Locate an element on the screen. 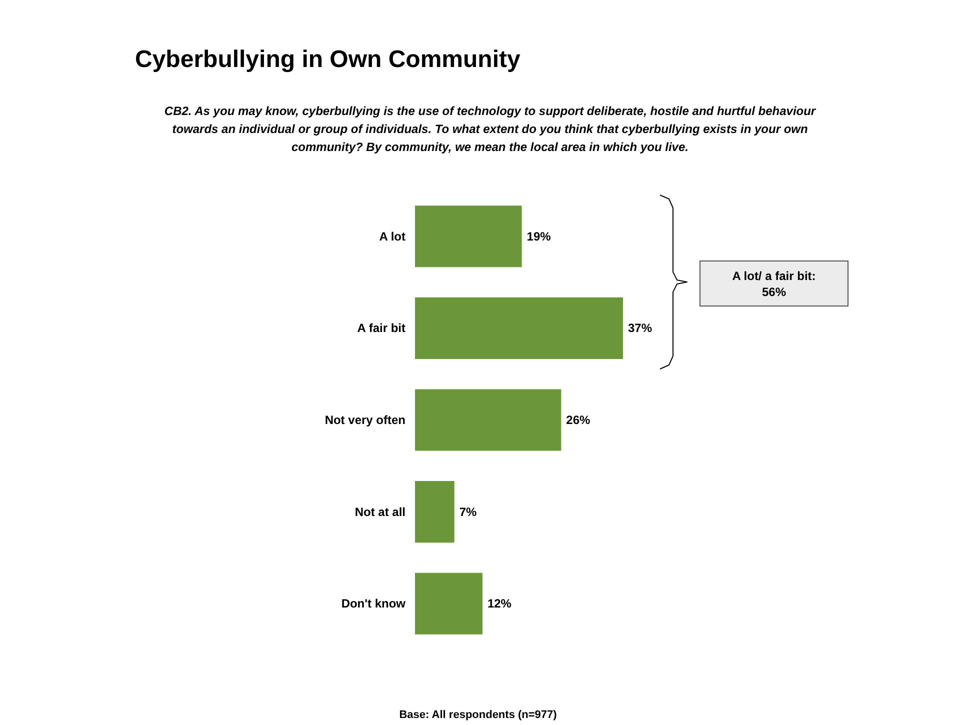  data-label: 7% is located at coordinates (468, 511).